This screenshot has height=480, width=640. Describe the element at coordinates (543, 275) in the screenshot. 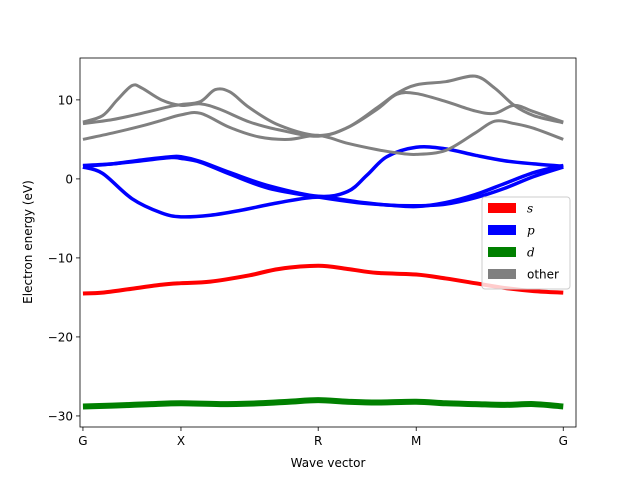

I see `legend-label-other: other` at that location.